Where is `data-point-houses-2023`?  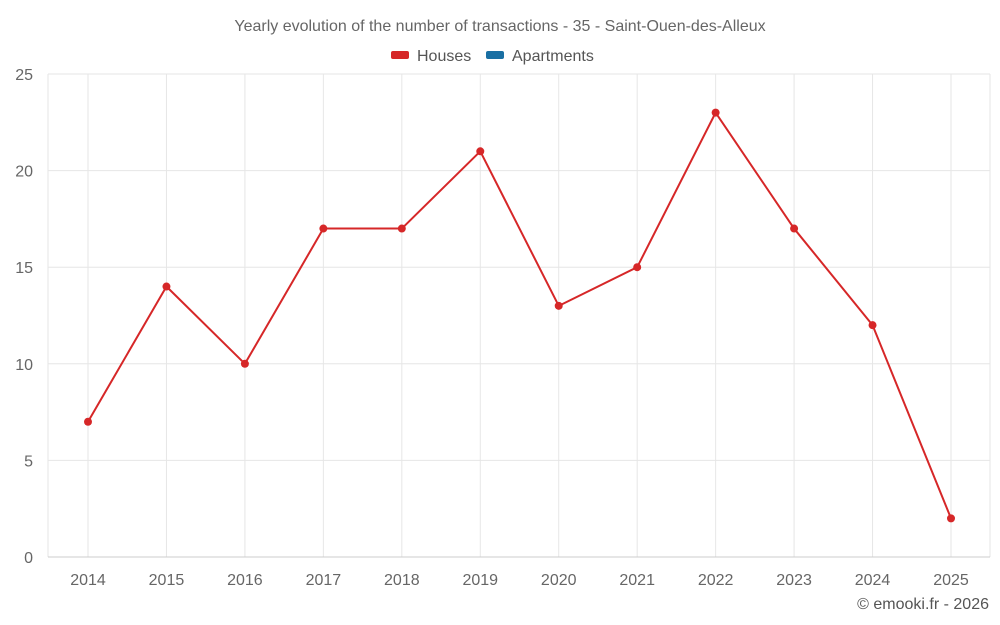 data-point-houses-2023 is located at coordinates (794, 228).